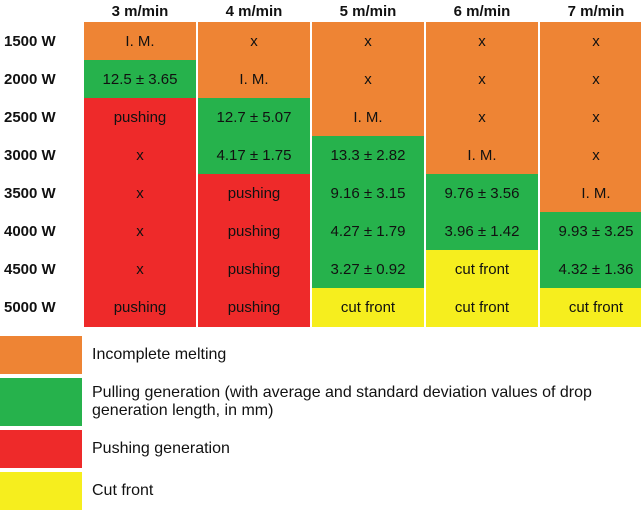 The width and height of the screenshot is (641, 510). I want to click on row-header-power: 2000 W, so click(30, 79).